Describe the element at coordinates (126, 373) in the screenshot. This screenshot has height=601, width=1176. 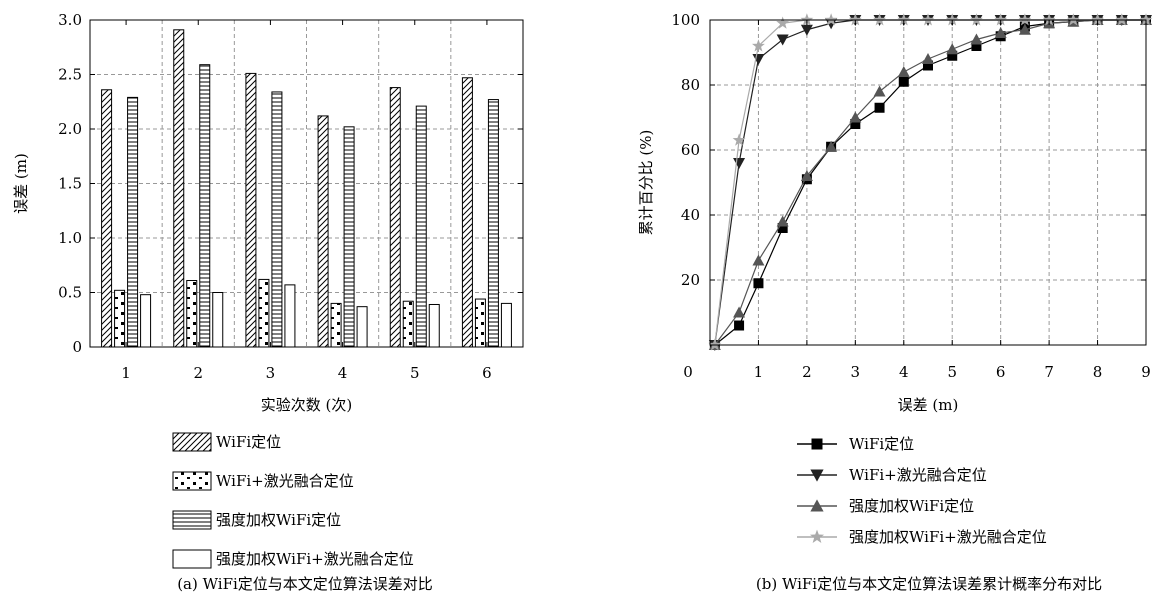
I see `x-tick-label: 1` at that location.